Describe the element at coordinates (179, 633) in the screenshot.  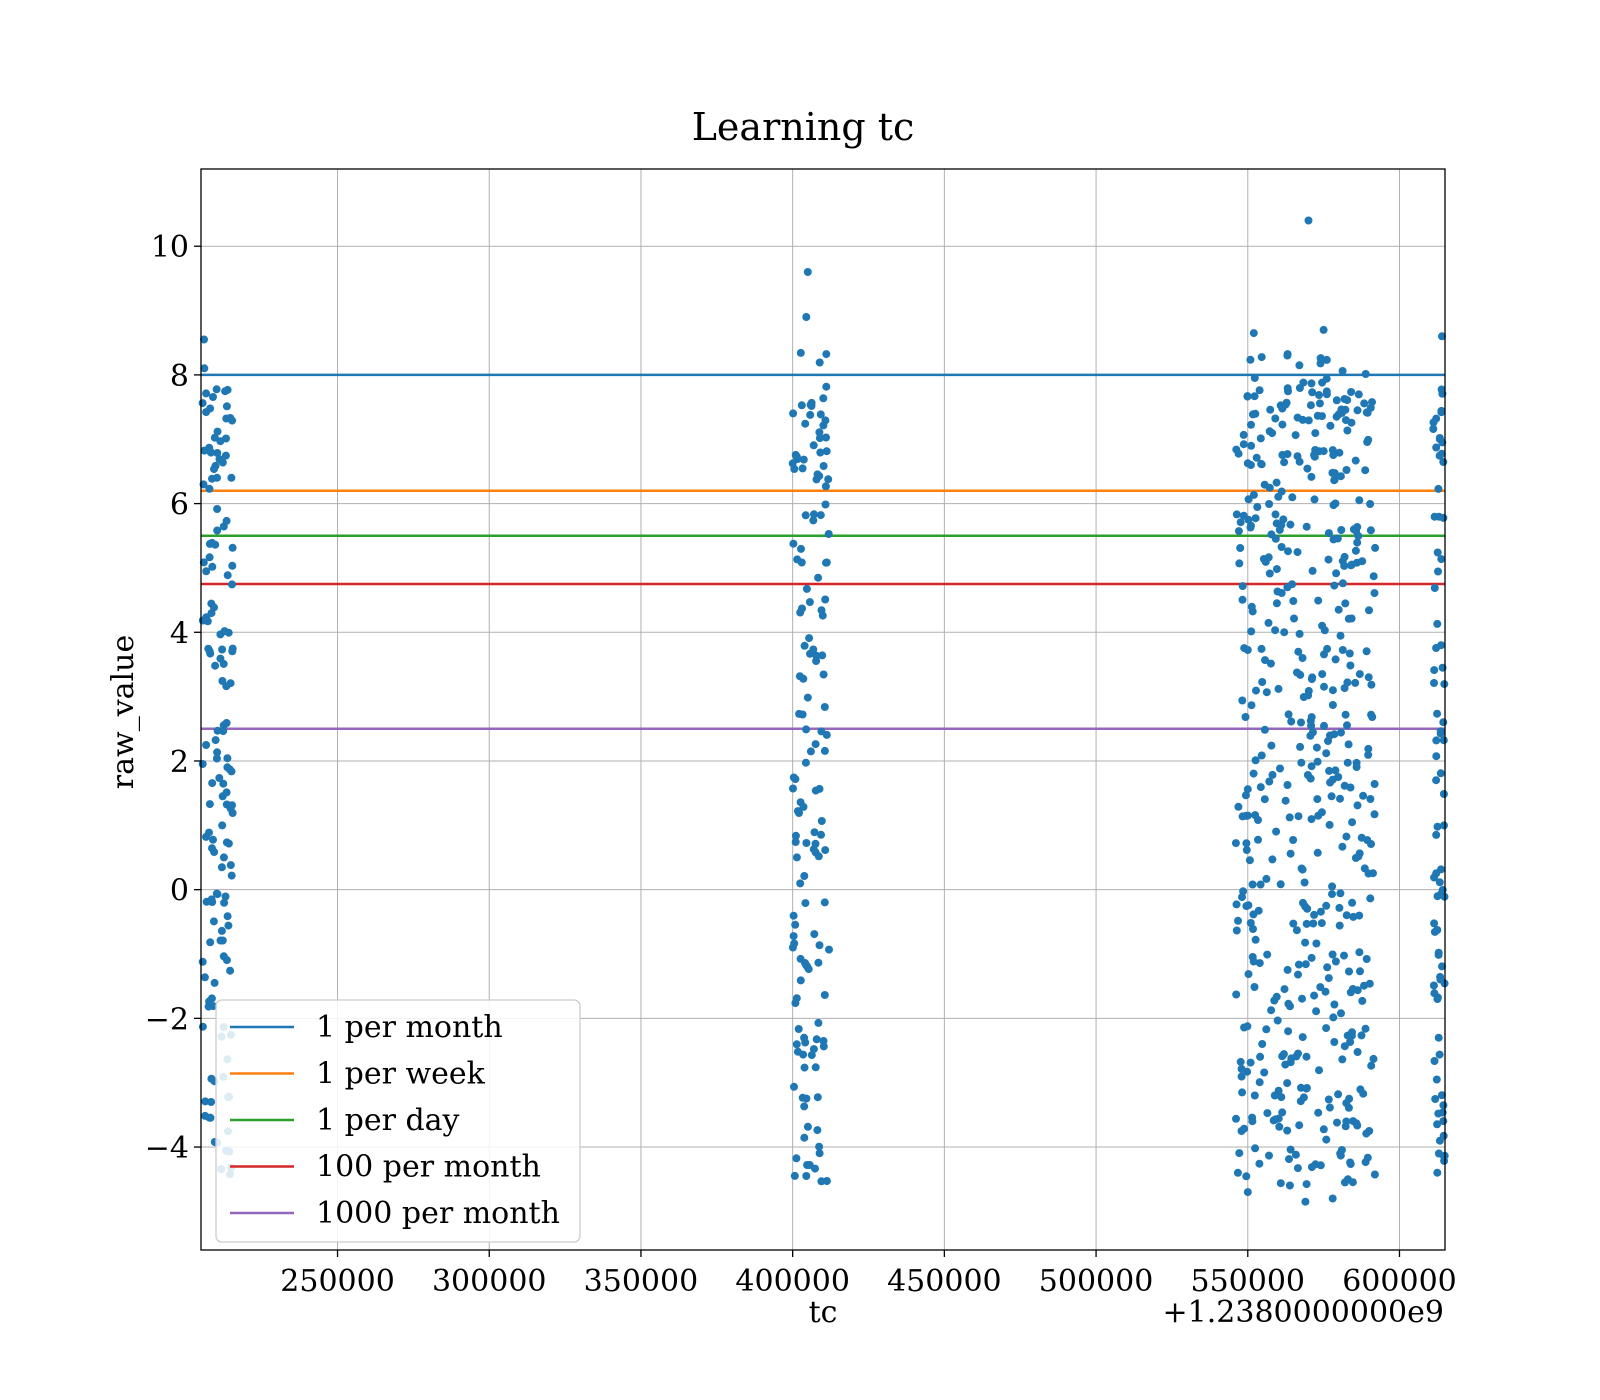
I see `y-tick-label: 4` at that location.